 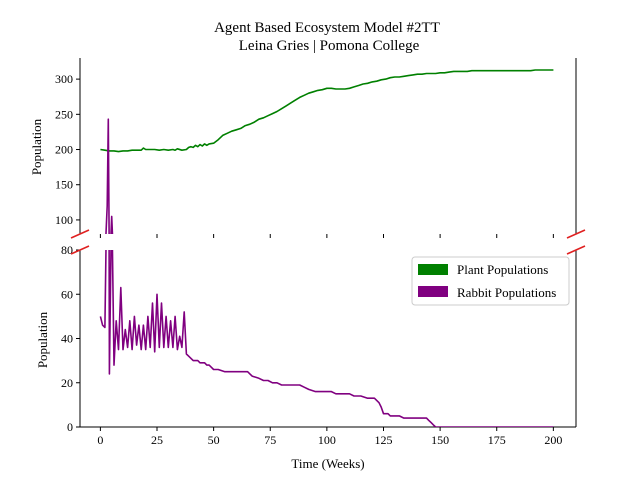 What do you see at coordinates (433, 269) in the screenshot?
I see `legend-swatch-plant` at bounding box center [433, 269].